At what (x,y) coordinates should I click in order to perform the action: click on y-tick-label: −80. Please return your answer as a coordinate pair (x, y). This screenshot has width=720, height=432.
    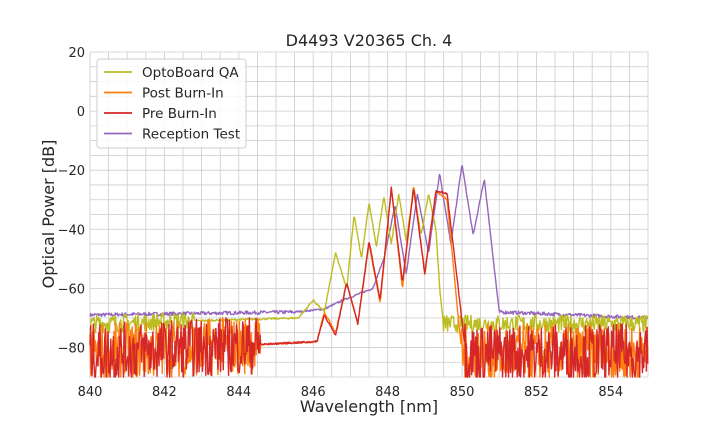
    Looking at the image, I should click on (71, 348).